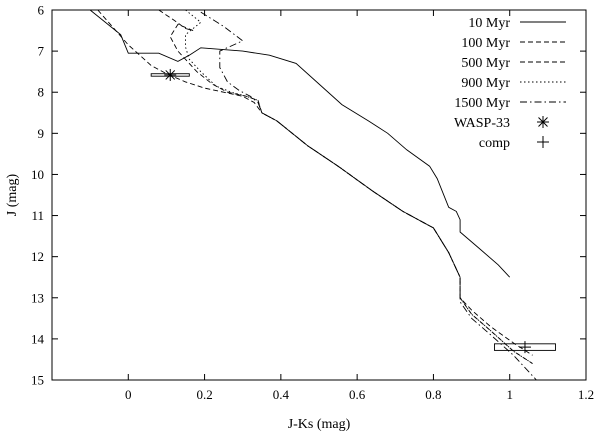 Image resolution: width=600 pixels, height=436 pixels. Describe the element at coordinates (38, 195) in the screenshot. I see `y-tick-labels: 6 7 8 9 10 11 12 13 14 15` at that location.